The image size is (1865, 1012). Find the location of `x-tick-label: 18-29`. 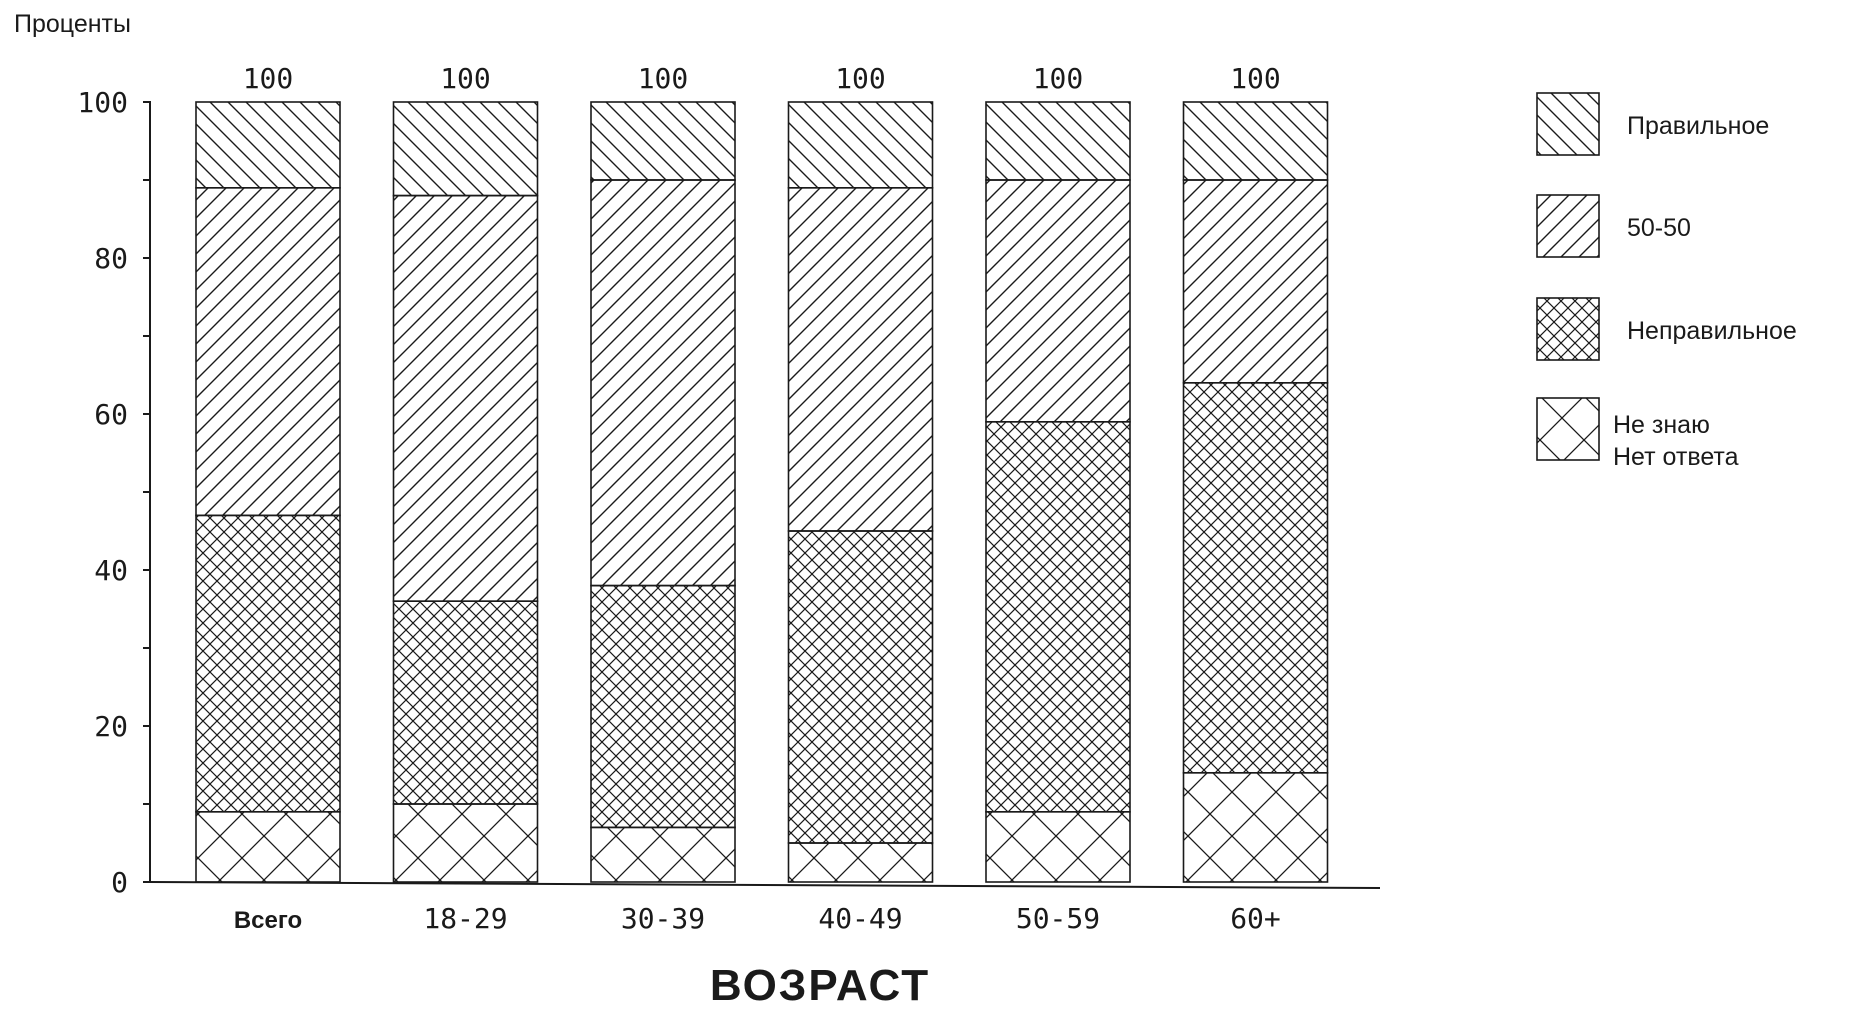

x-tick-label: 18-29 is located at coordinates (465, 918).